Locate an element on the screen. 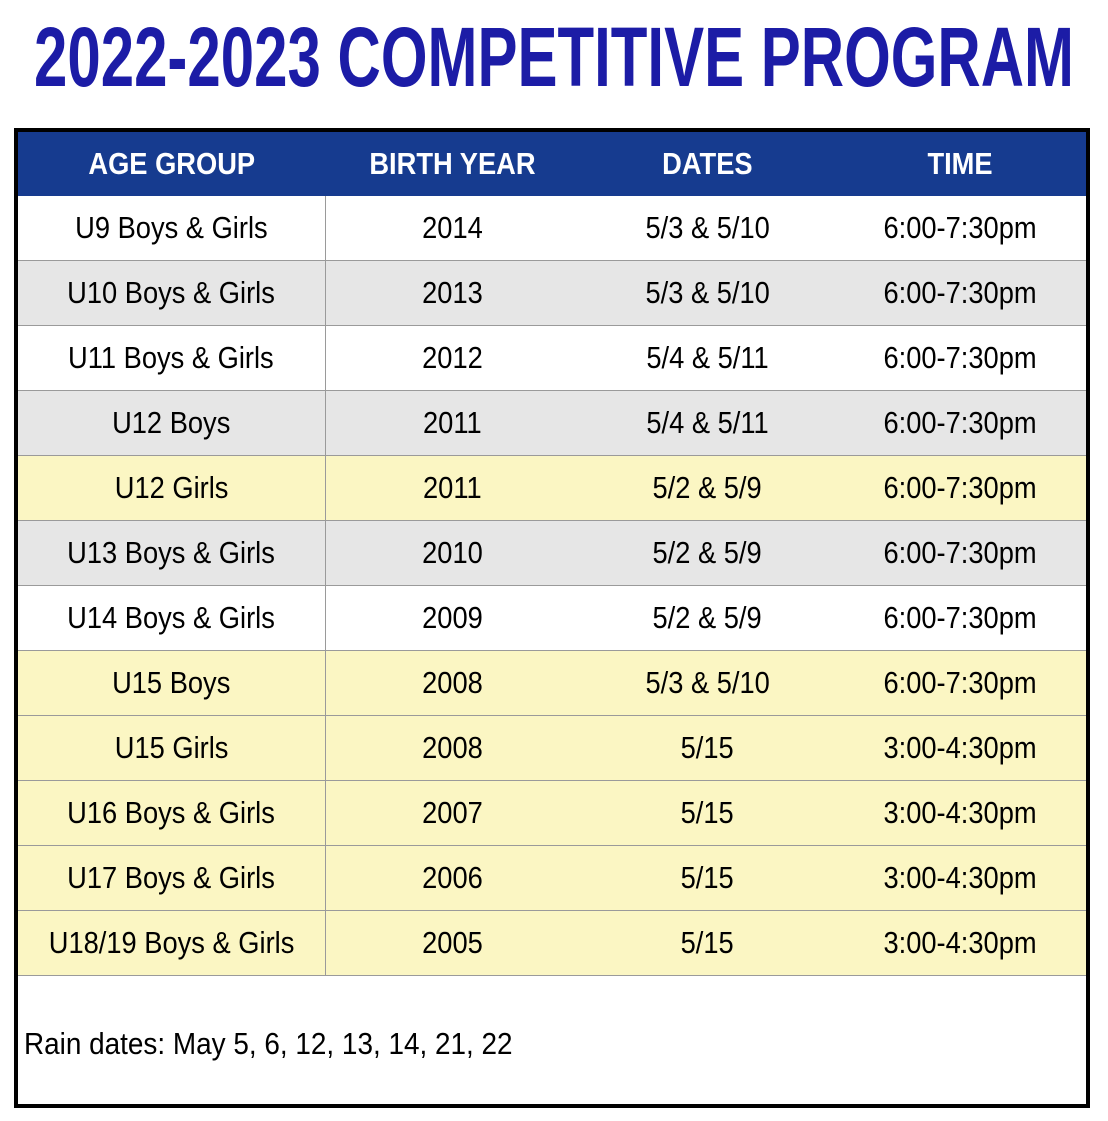  table-cell: U11 Boys & Girls is located at coordinates (172, 358).